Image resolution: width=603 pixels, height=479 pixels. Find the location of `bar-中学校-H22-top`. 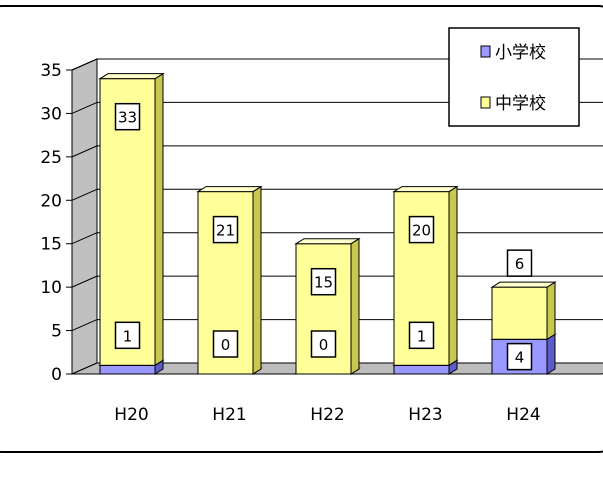

bar-中学校-H22-top is located at coordinates (327, 241).